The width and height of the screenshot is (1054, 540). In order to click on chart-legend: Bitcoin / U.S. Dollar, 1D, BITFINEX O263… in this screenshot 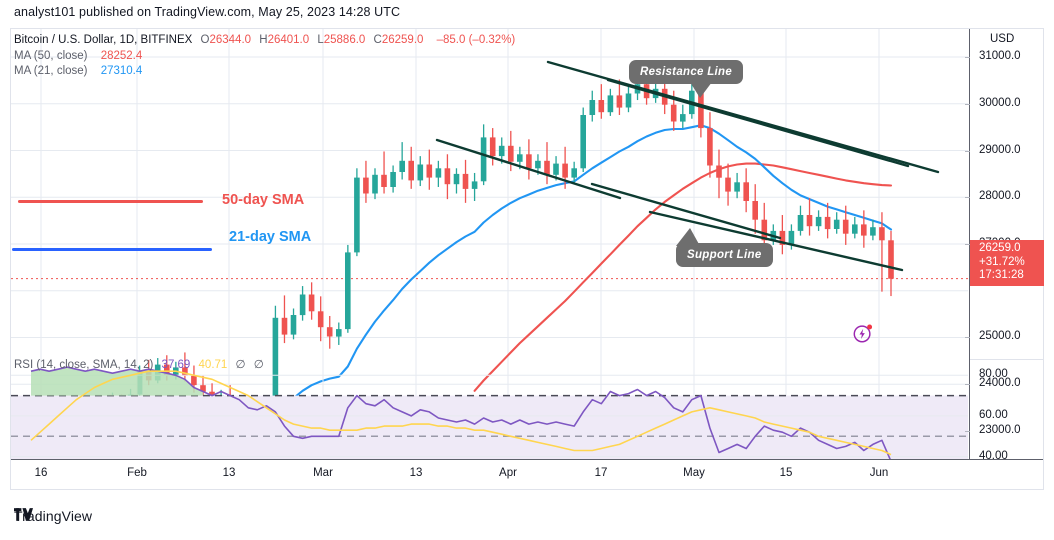, I will do `click(264, 56)`.